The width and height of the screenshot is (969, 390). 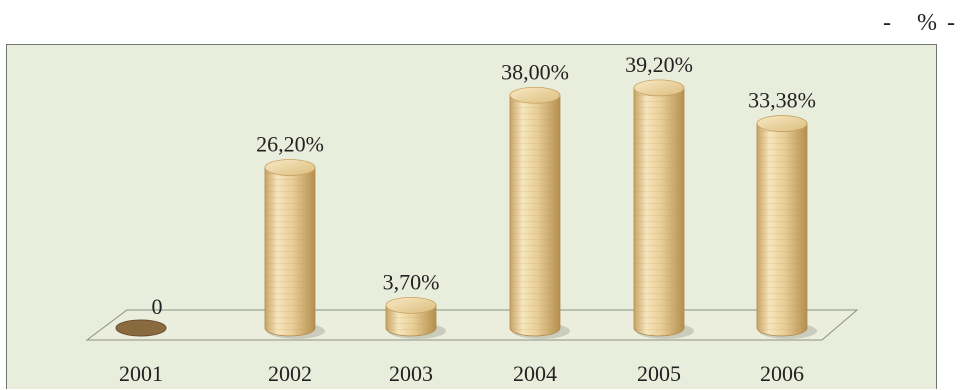 I want to click on data-label-2006: 33,38%, so click(x=782, y=100).